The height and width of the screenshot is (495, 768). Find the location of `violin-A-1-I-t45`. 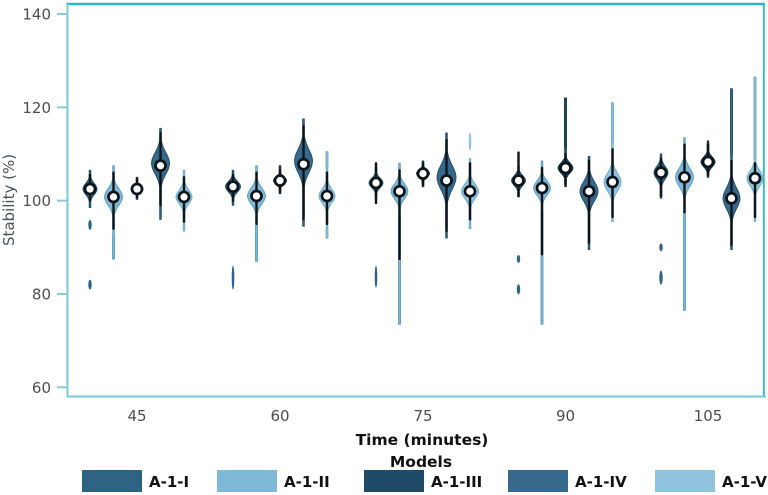

violin-A-1-I-t45 is located at coordinates (90, 229).